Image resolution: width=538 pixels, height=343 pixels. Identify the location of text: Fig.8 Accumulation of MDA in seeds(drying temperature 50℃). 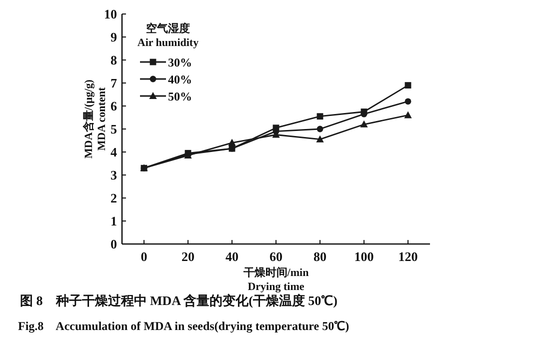
(184, 326).